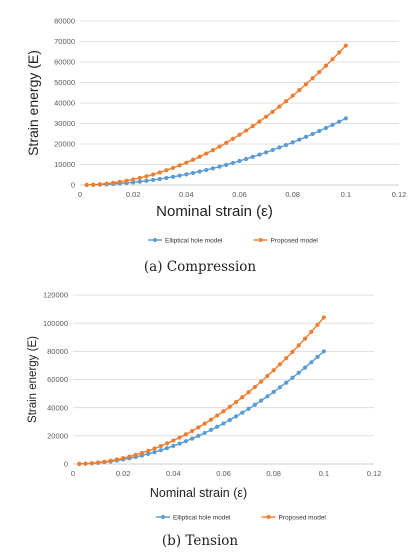 This screenshot has height=560, width=416. I want to click on y-tick-label: 0, so click(73, 185).